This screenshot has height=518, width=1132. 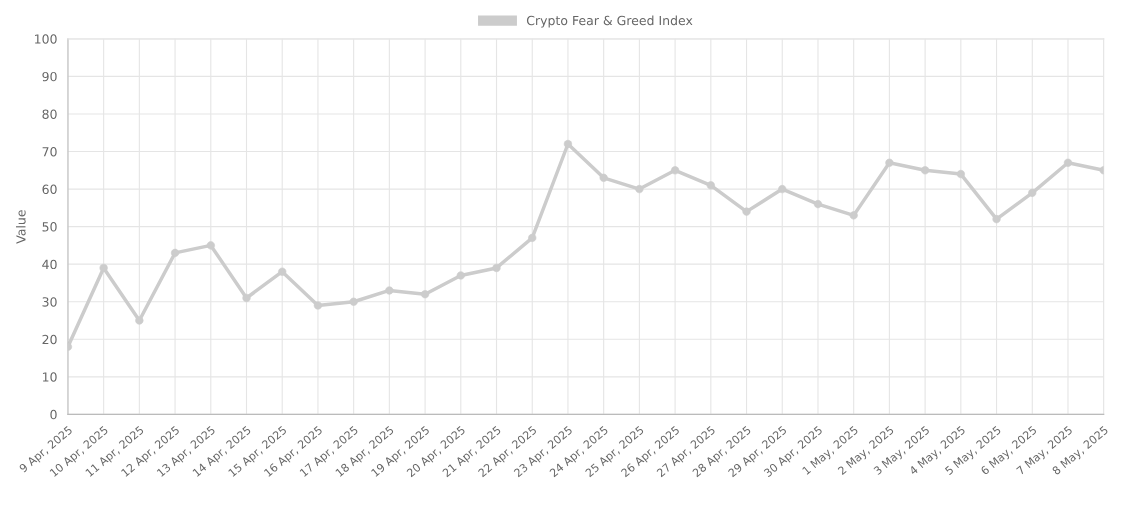 What do you see at coordinates (49, 151) in the screenshot?
I see `y-tick-label: 70` at bounding box center [49, 151].